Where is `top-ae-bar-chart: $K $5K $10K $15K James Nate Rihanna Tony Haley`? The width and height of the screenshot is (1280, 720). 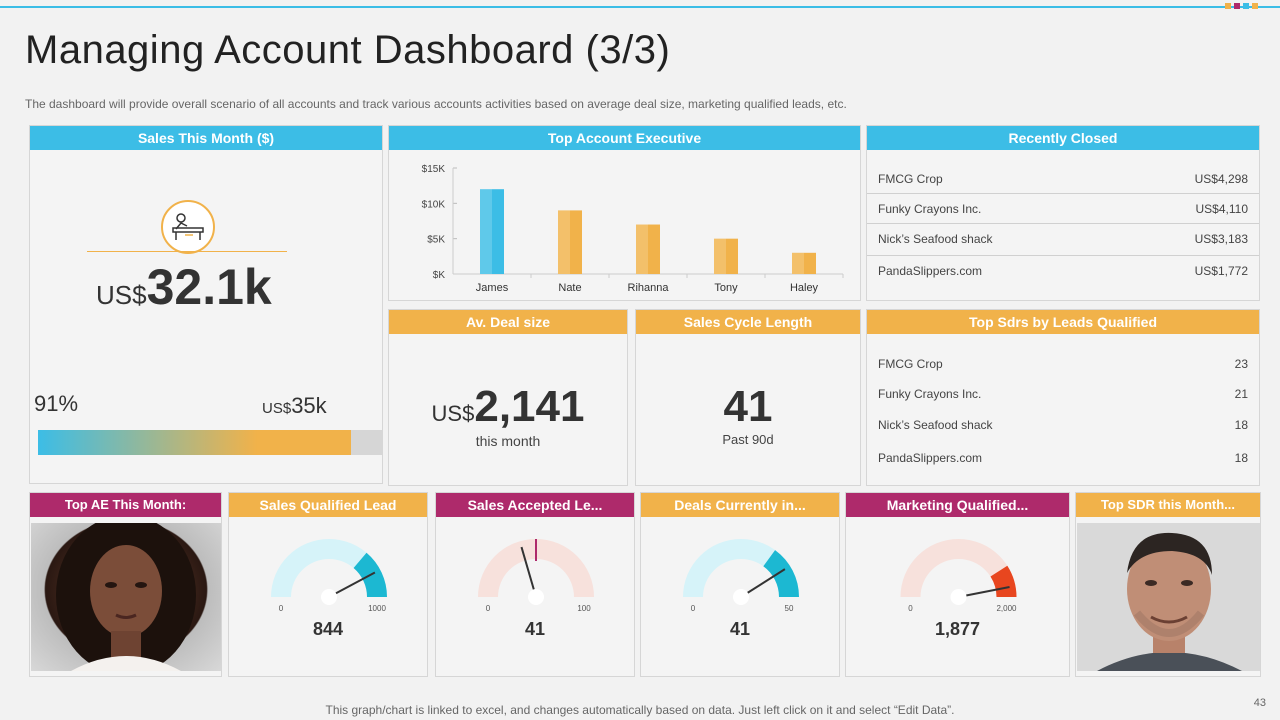 top-ae-bar-chart: $K $5K $10K $15K James Nate Rihanna Tony Haley is located at coordinates (633, 229).